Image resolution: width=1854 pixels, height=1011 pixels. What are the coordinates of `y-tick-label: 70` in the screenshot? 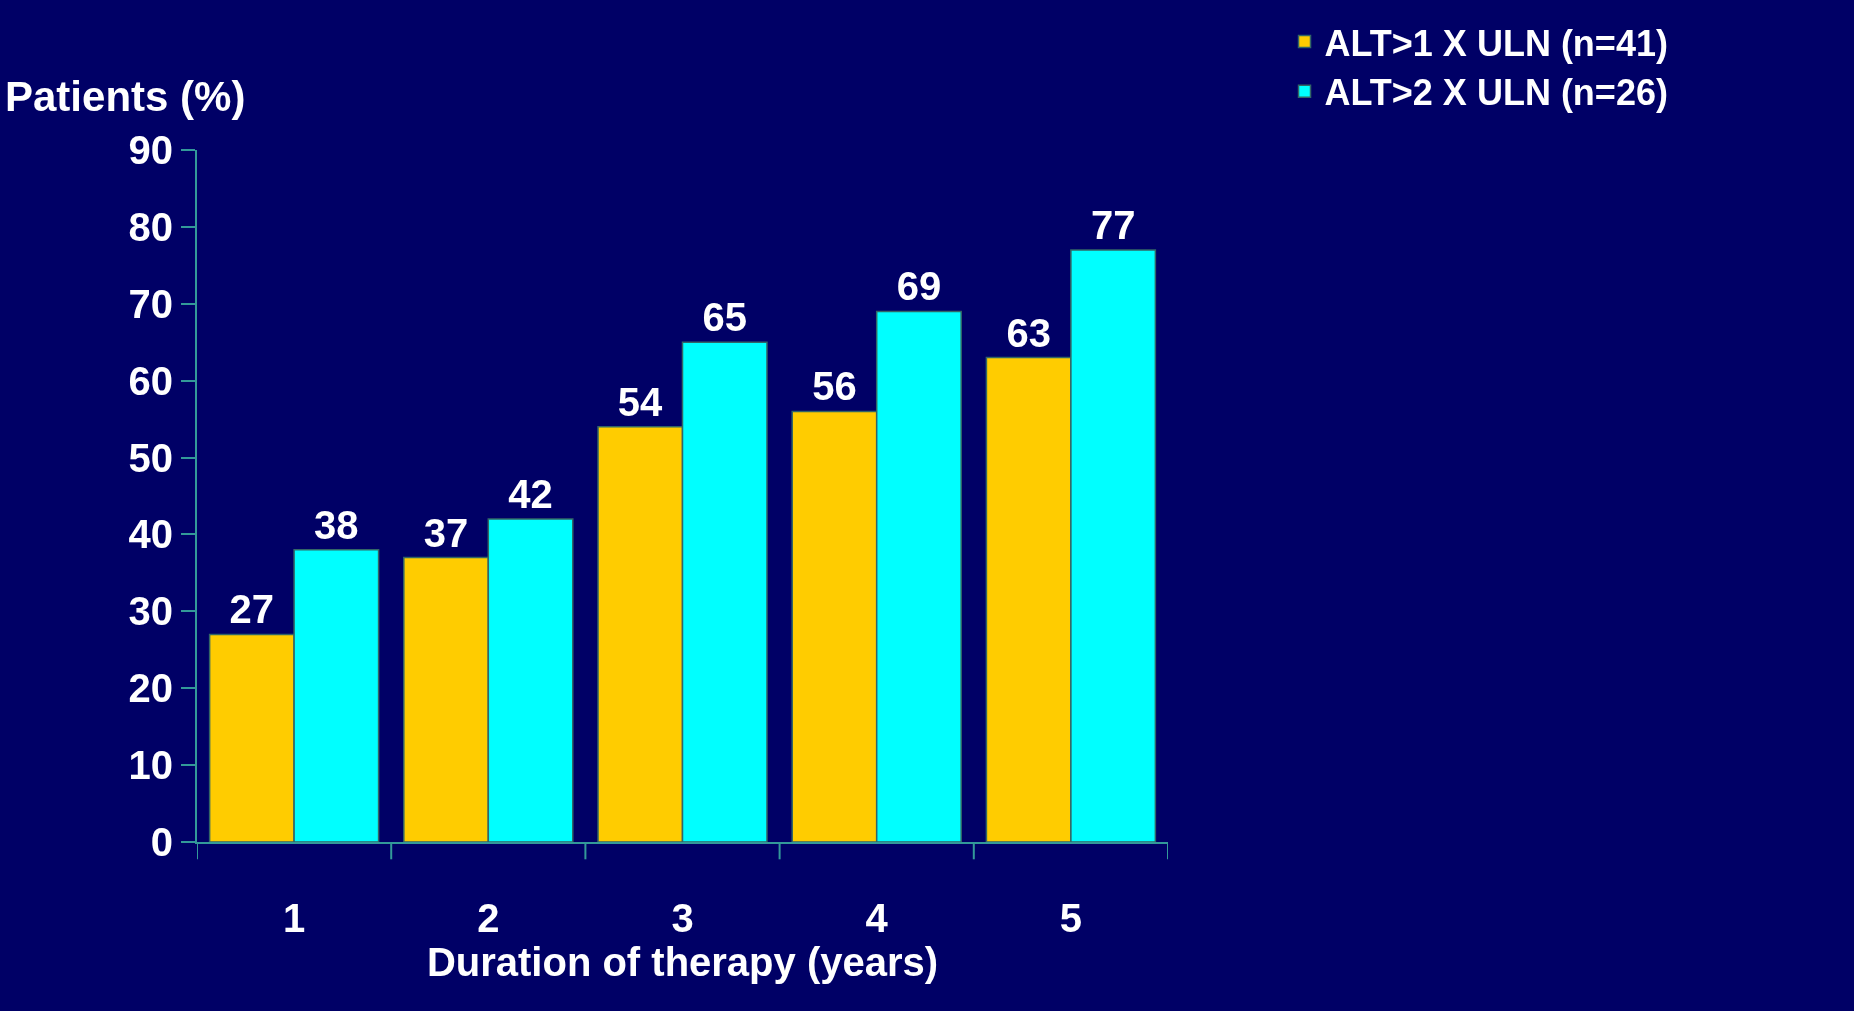 It's located at (150, 303).